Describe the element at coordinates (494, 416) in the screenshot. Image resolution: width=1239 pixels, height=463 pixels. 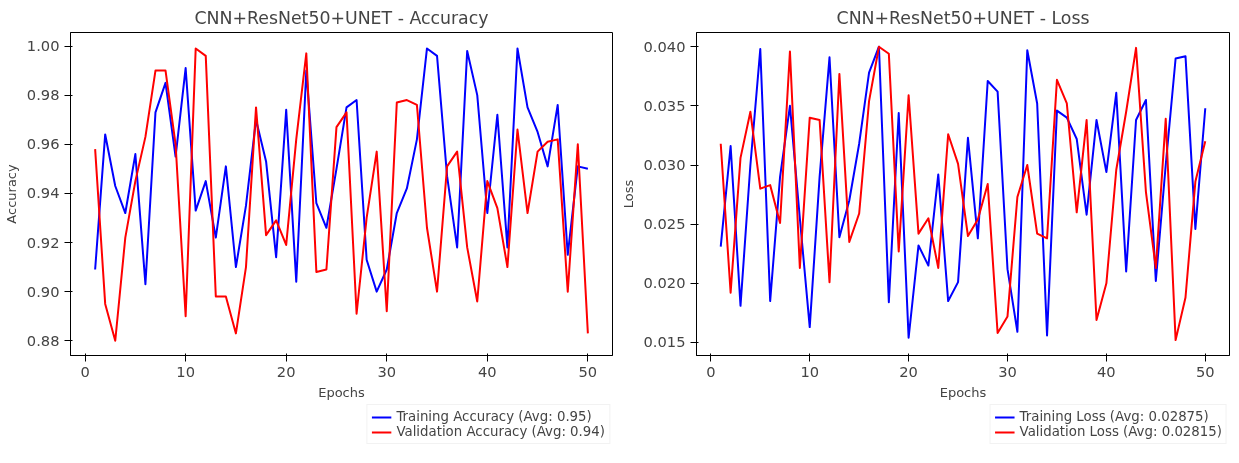
I see `legend-label: Training Accuracy (Avg: 0.95)` at that location.